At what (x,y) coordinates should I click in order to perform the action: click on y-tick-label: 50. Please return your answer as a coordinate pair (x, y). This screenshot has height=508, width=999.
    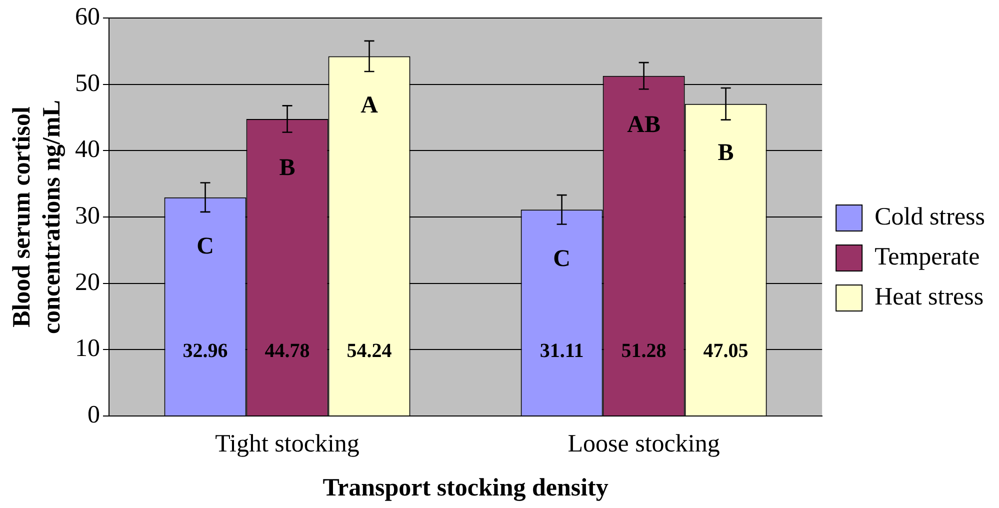
    Looking at the image, I should click on (87, 83).